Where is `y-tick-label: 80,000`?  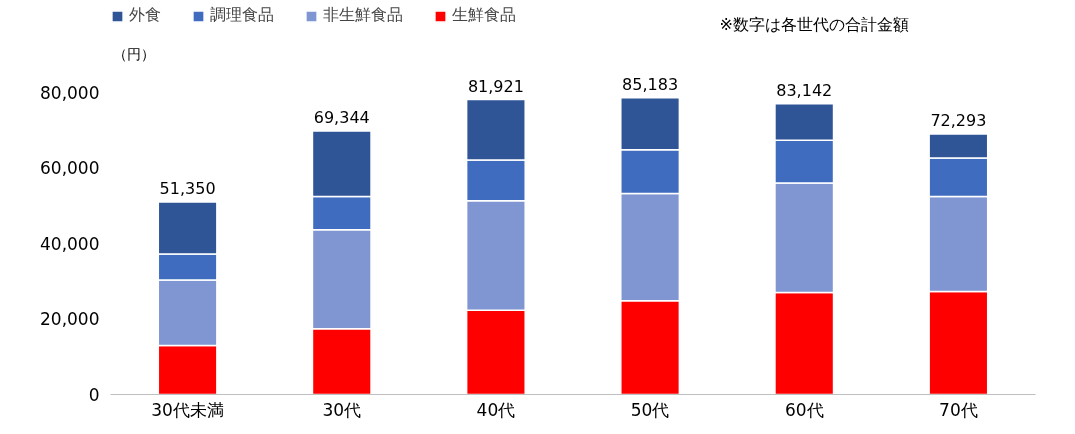
y-tick-label: 80,000 is located at coordinates (70, 92).